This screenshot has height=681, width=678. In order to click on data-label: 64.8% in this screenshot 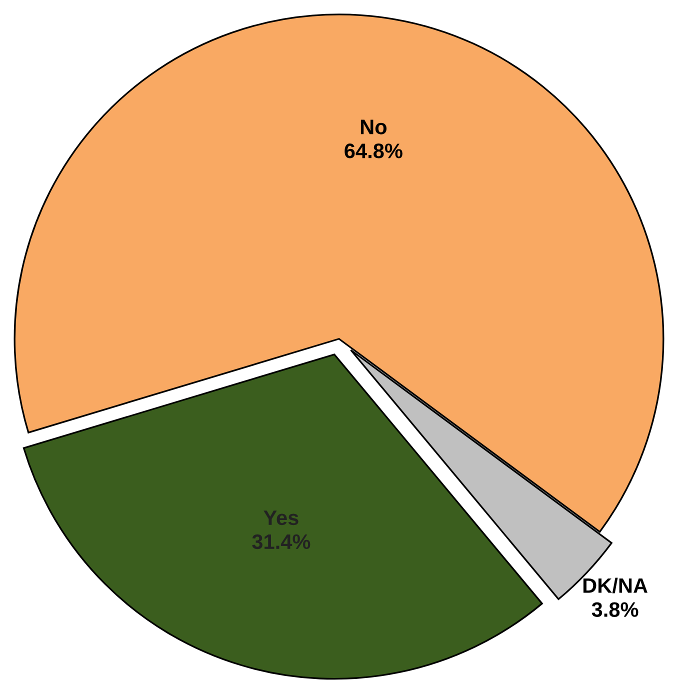, I will do `click(373, 151)`.